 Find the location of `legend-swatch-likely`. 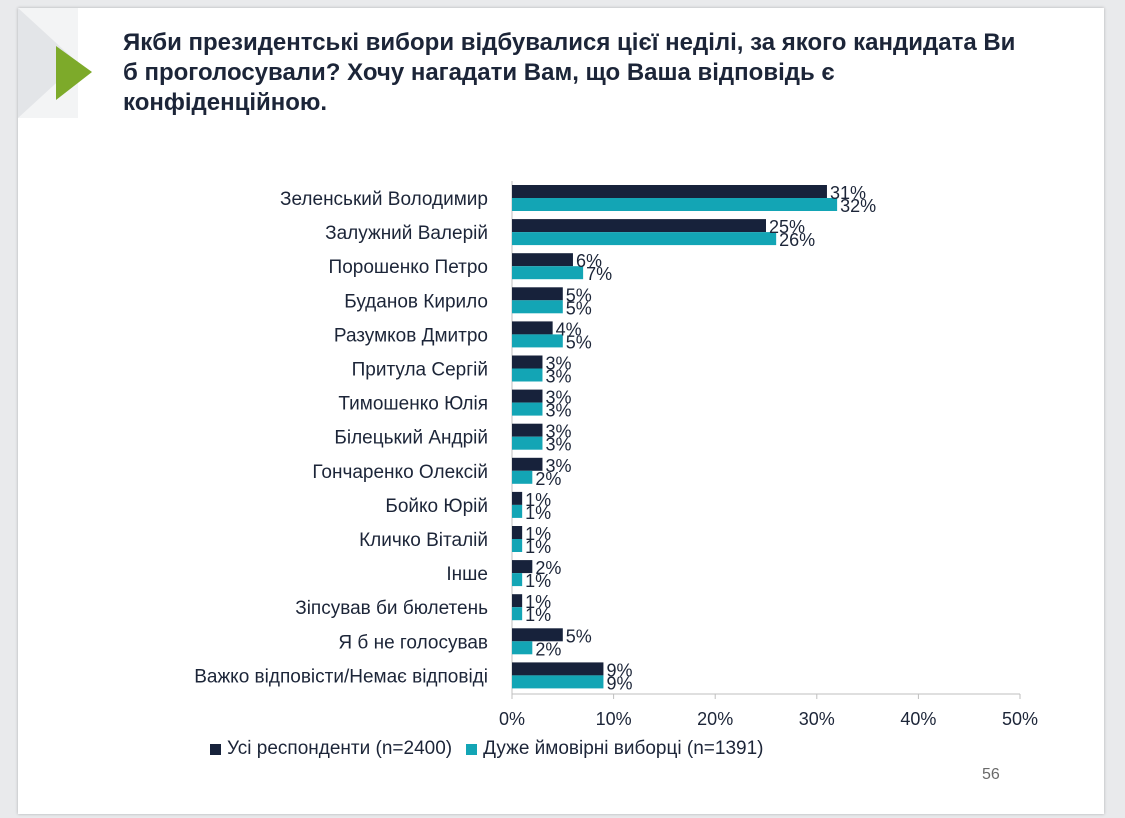

legend-swatch-likely is located at coordinates (472, 749).